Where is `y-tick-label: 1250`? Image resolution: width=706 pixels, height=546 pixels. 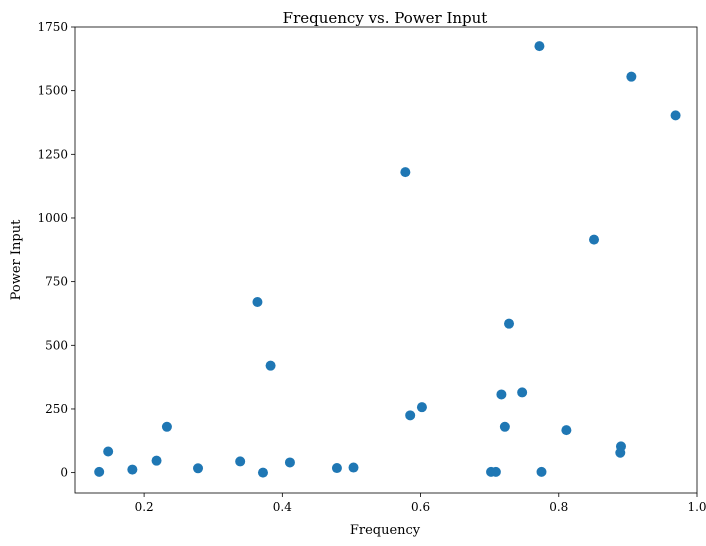
y-tick-label: 1250 is located at coordinates (52, 154).